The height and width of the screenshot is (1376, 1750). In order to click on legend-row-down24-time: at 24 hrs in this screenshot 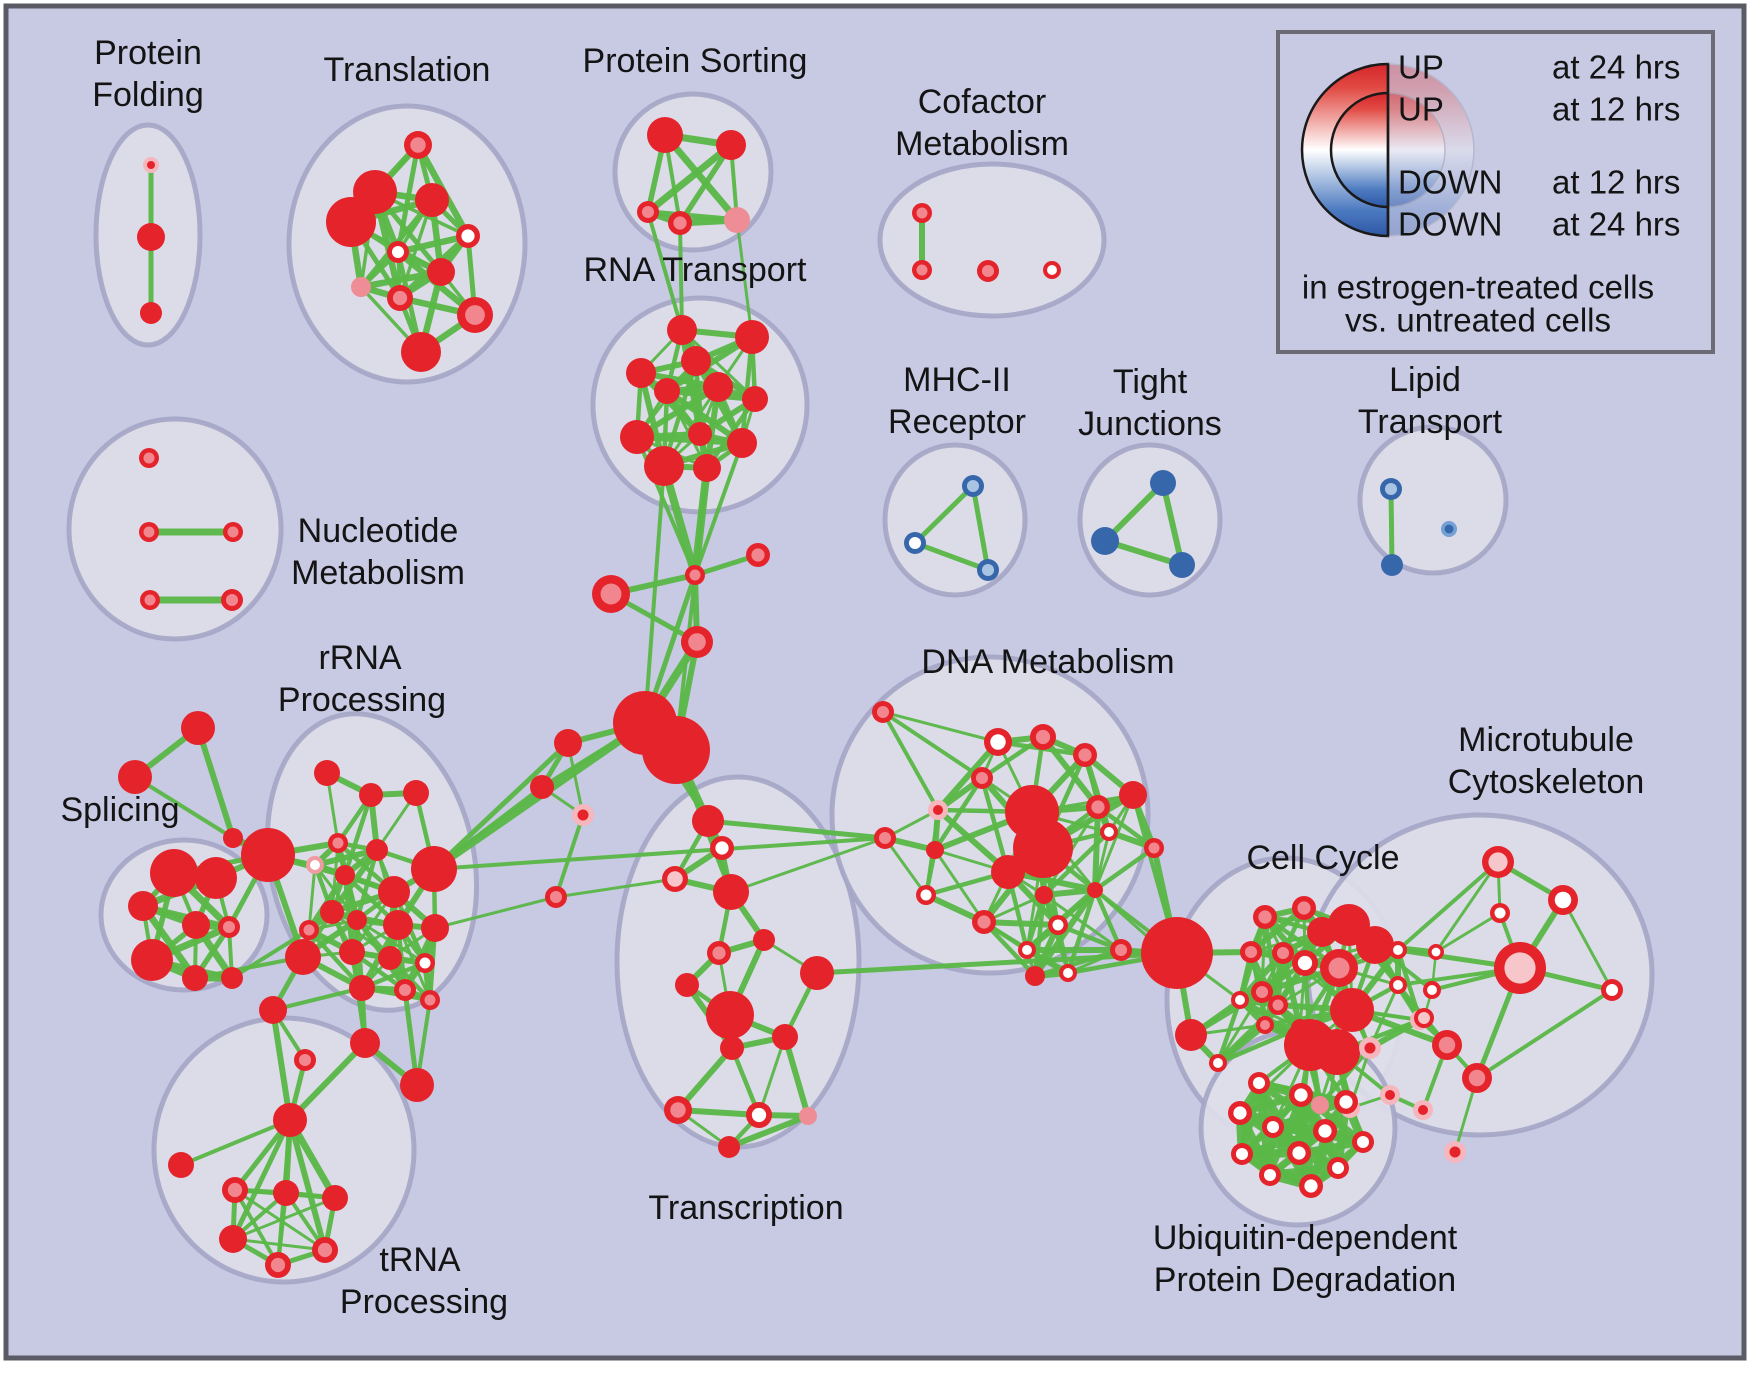, I will do `click(1616, 224)`.